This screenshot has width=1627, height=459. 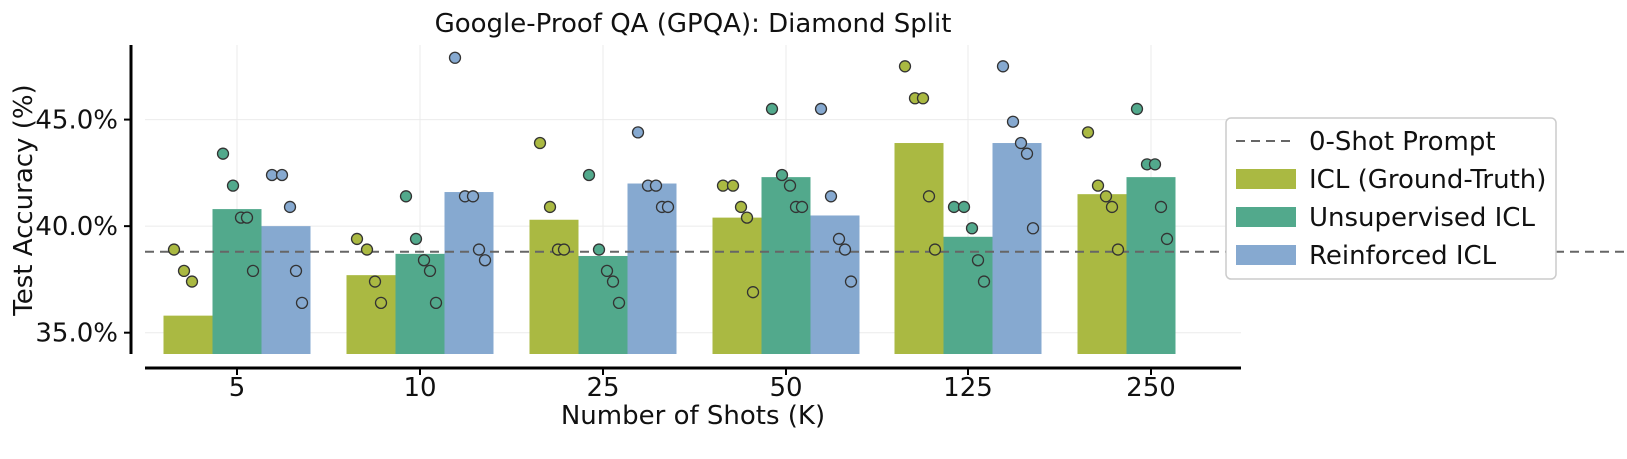 I want to click on legend-frame, so click(x=1391, y=198).